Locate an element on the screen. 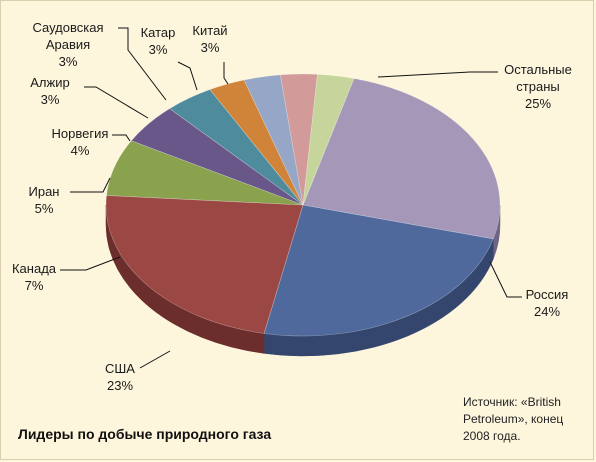  pie-slice-алжир is located at coordinates (256, 142).